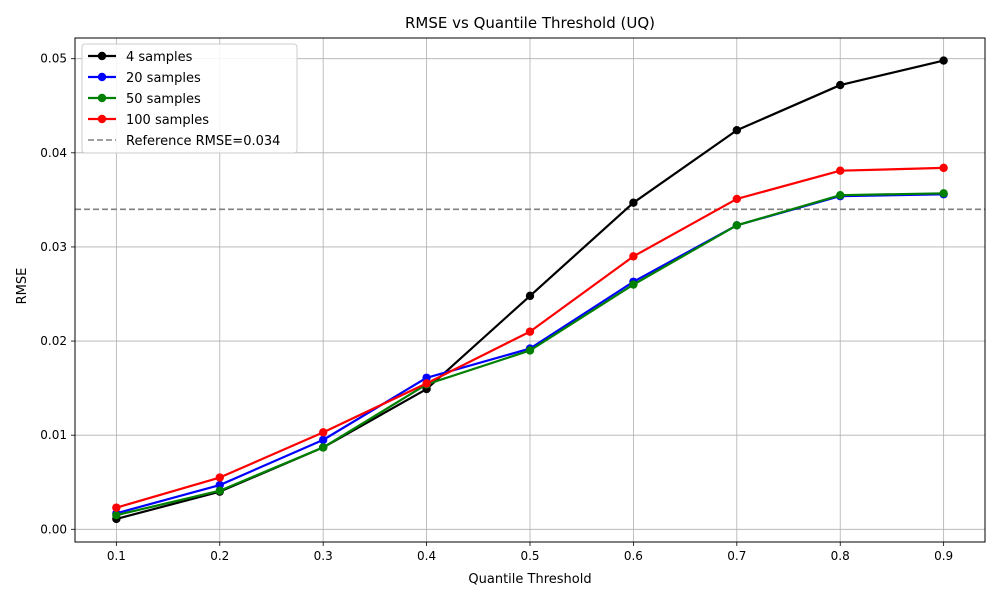 This screenshot has width=1000, height=600. What do you see at coordinates (53, 59) in the screenshot?
I see `y-tick-label: 0.05` at bounding box center [53, 59].